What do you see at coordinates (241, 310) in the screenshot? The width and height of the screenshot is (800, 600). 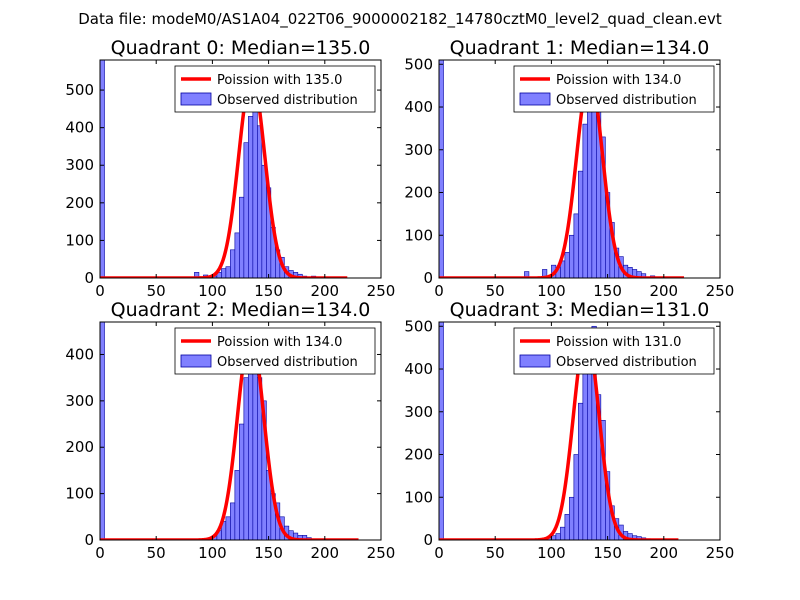 I see `subplot-title: Quadrant 2: Median=134.0` at bounding box center [241, 310].